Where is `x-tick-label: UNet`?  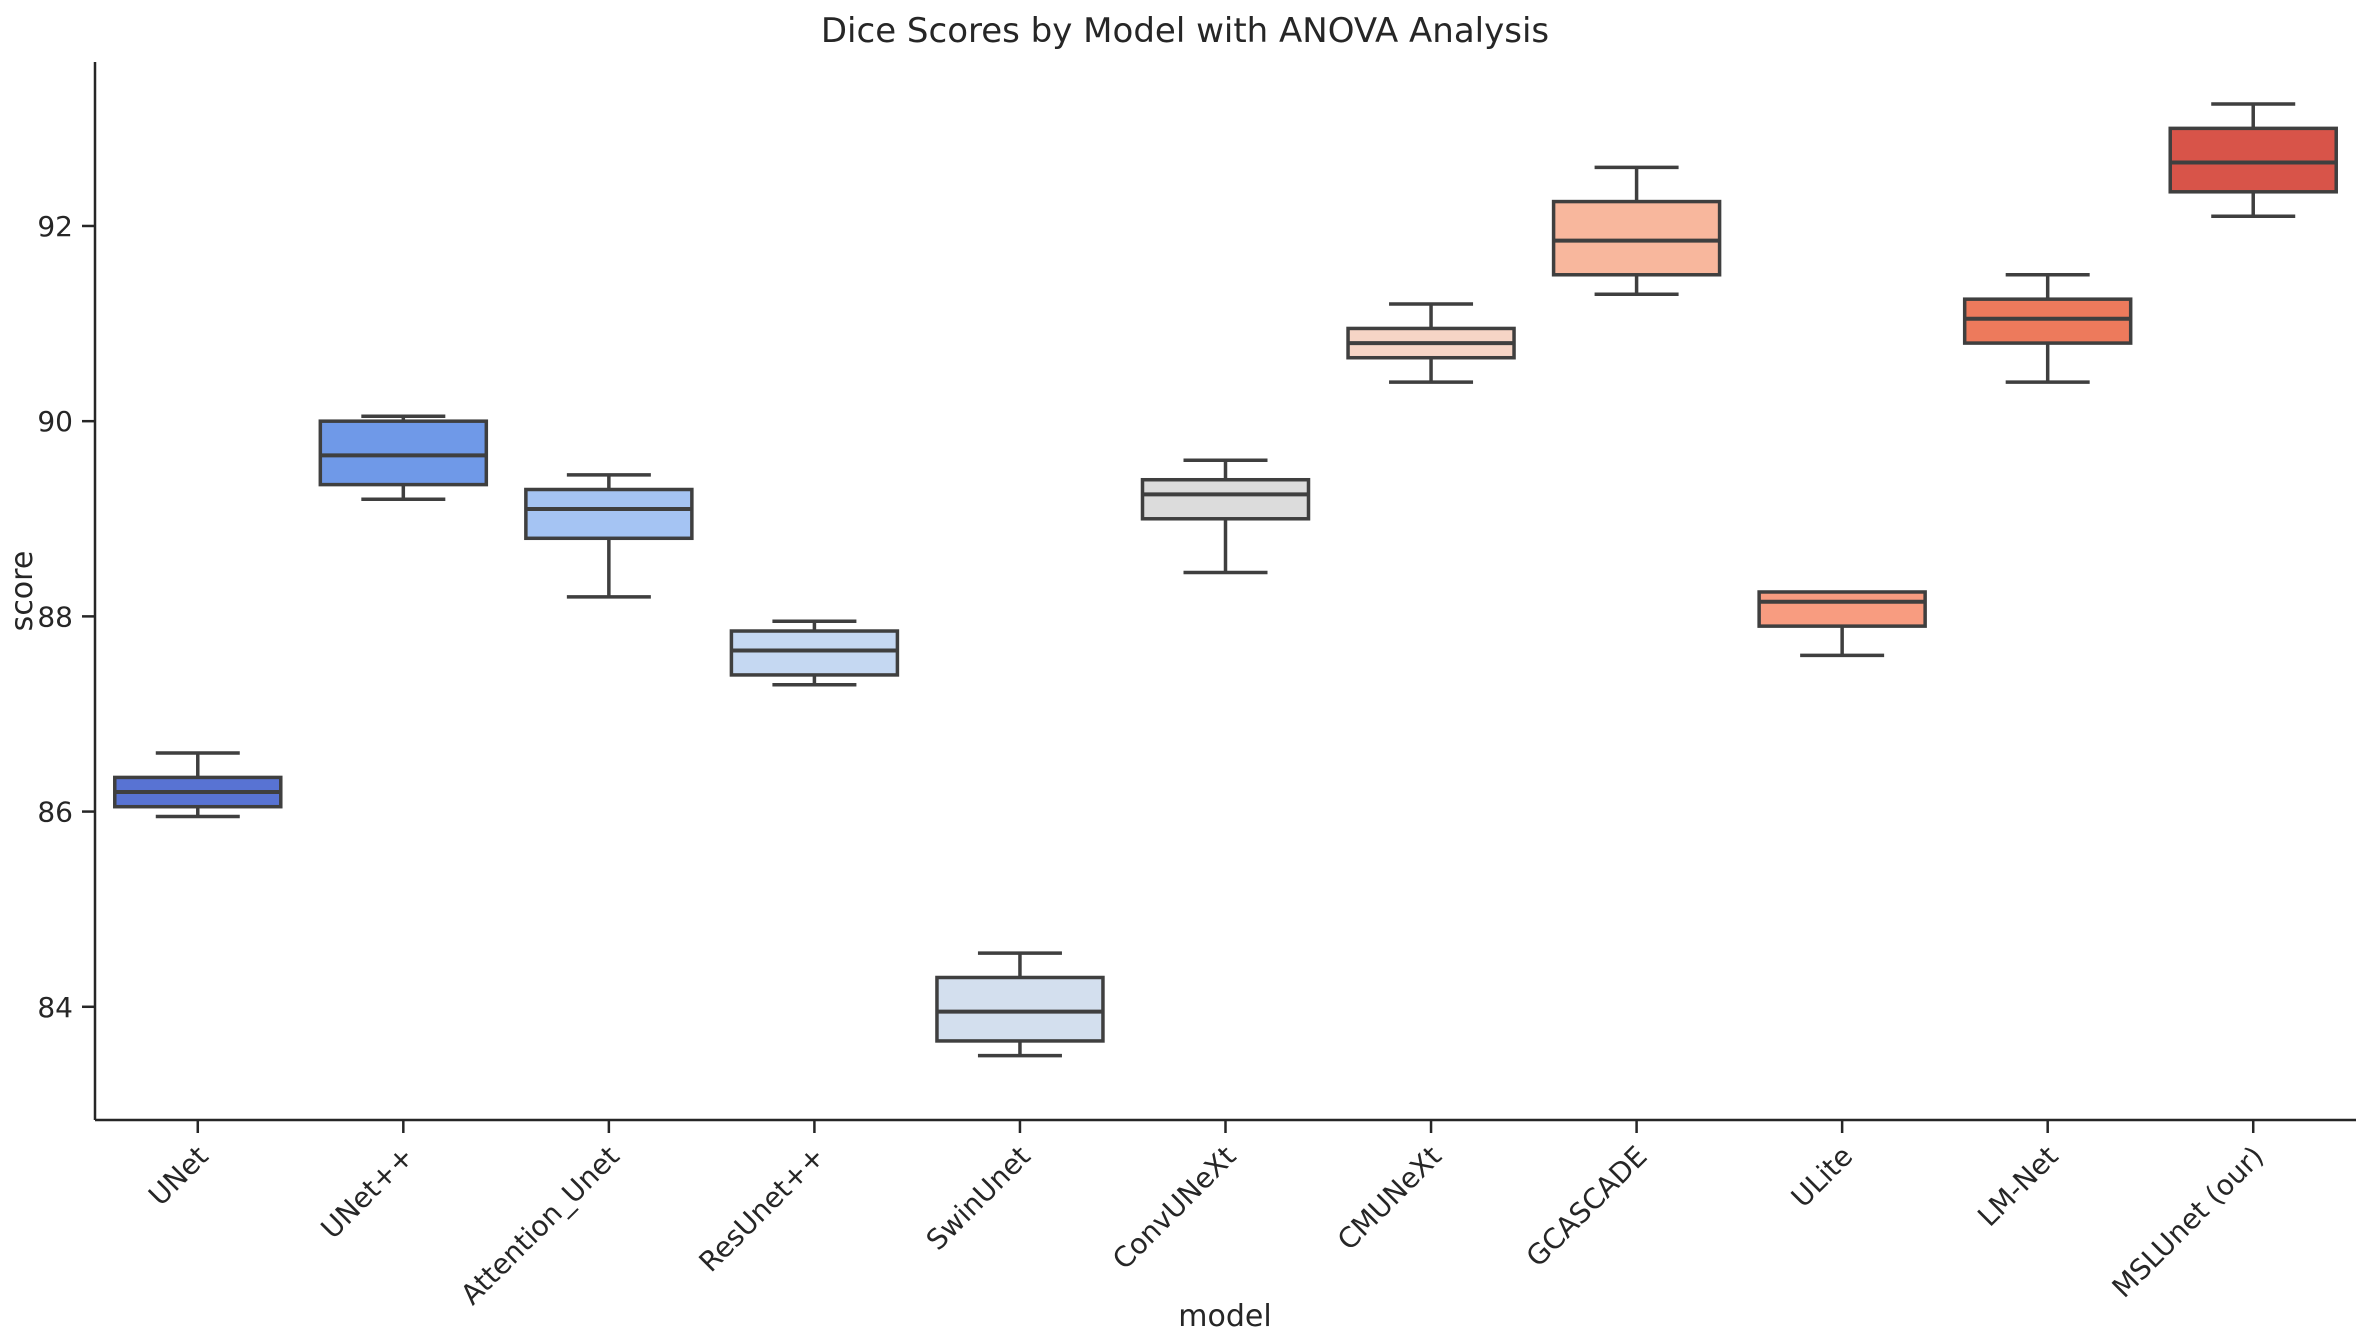
x-tick-label: UNet is located at coordinates (178, 1176).